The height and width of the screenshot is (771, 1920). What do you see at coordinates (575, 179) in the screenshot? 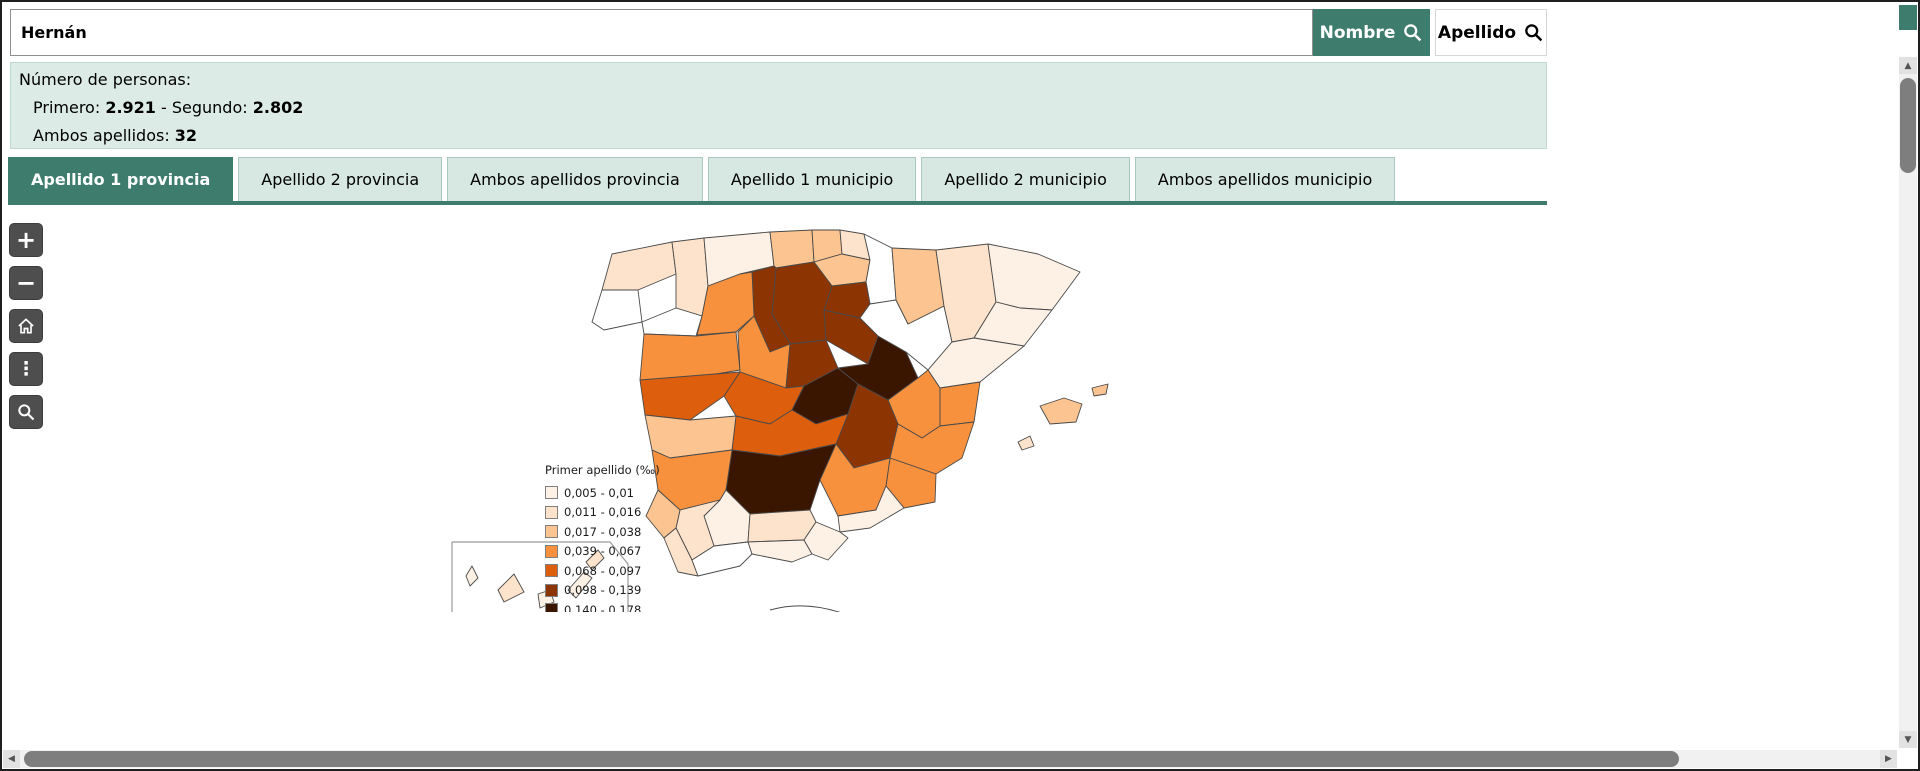
I see `tab-ambos-apellidos-provincia: Ambos apellidos provincia` at bounding box center [575, 179].